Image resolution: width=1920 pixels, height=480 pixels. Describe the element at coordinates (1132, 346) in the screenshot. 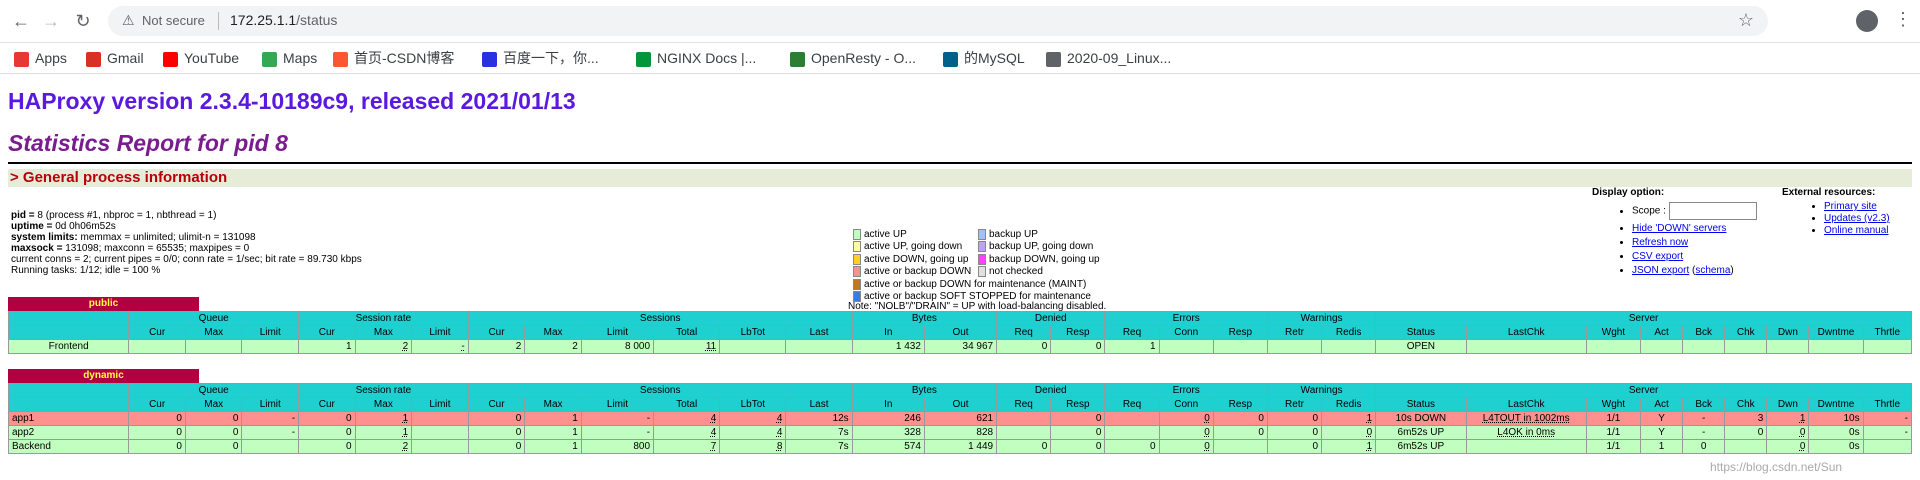

I see `table-cell: 1` at that location.